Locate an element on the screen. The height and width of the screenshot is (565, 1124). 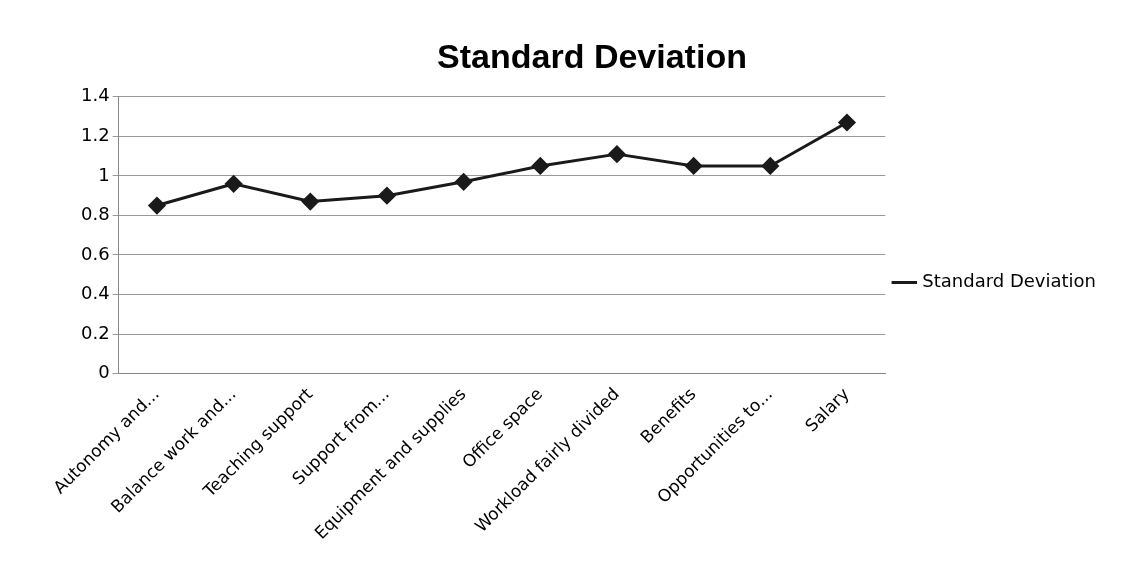
y-tick-label: 1.4 is located at coordinates (95, 95).